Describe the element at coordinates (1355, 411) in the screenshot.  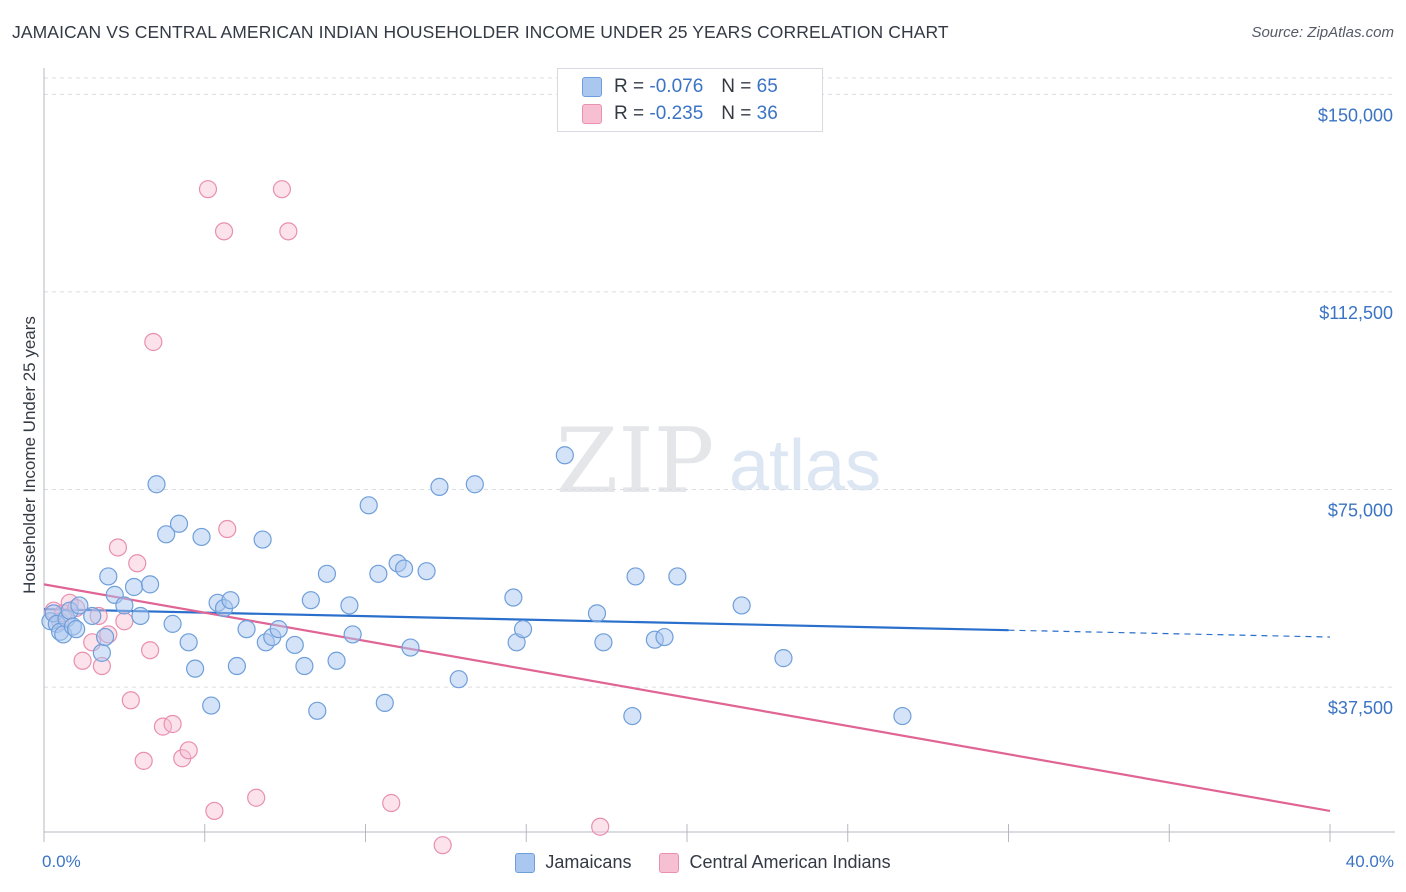
I see `y-tick-labels: $37,500 $75,000 $112,500 $150,000` at that location.